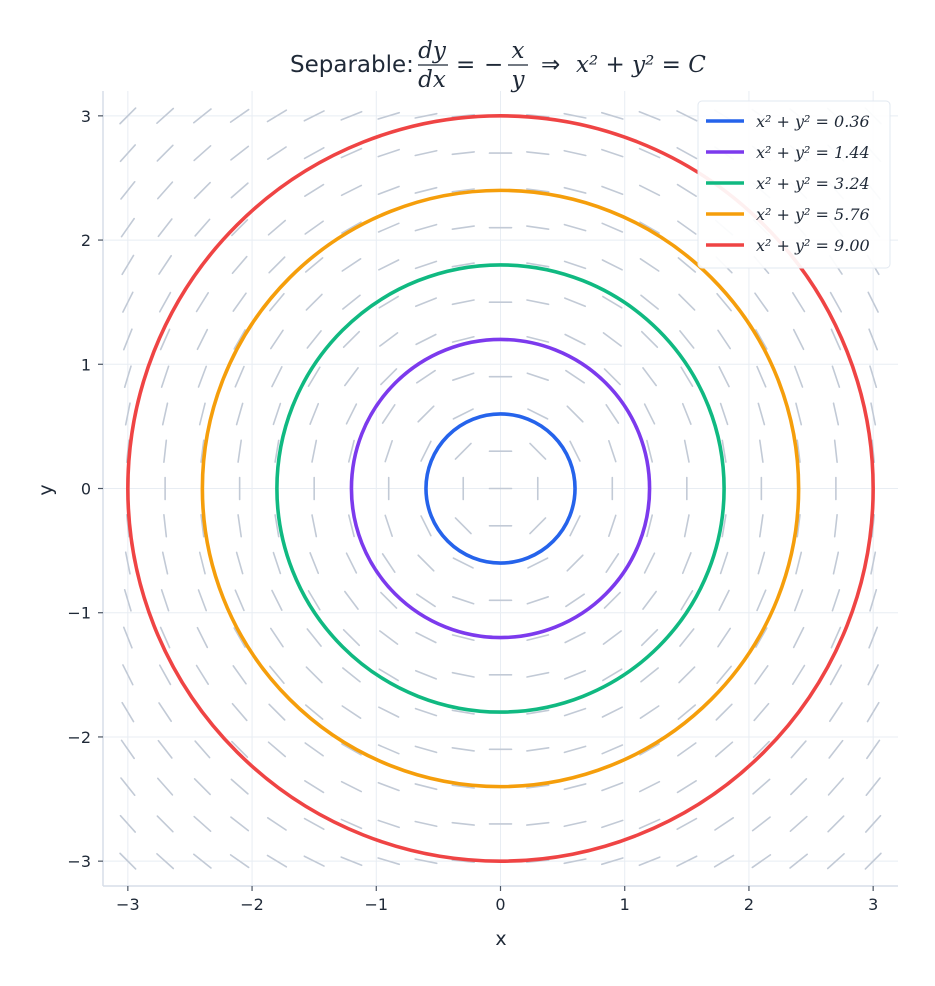  I want to click on legend-label-4: x² + y² = 9.00, so click(813, 245).